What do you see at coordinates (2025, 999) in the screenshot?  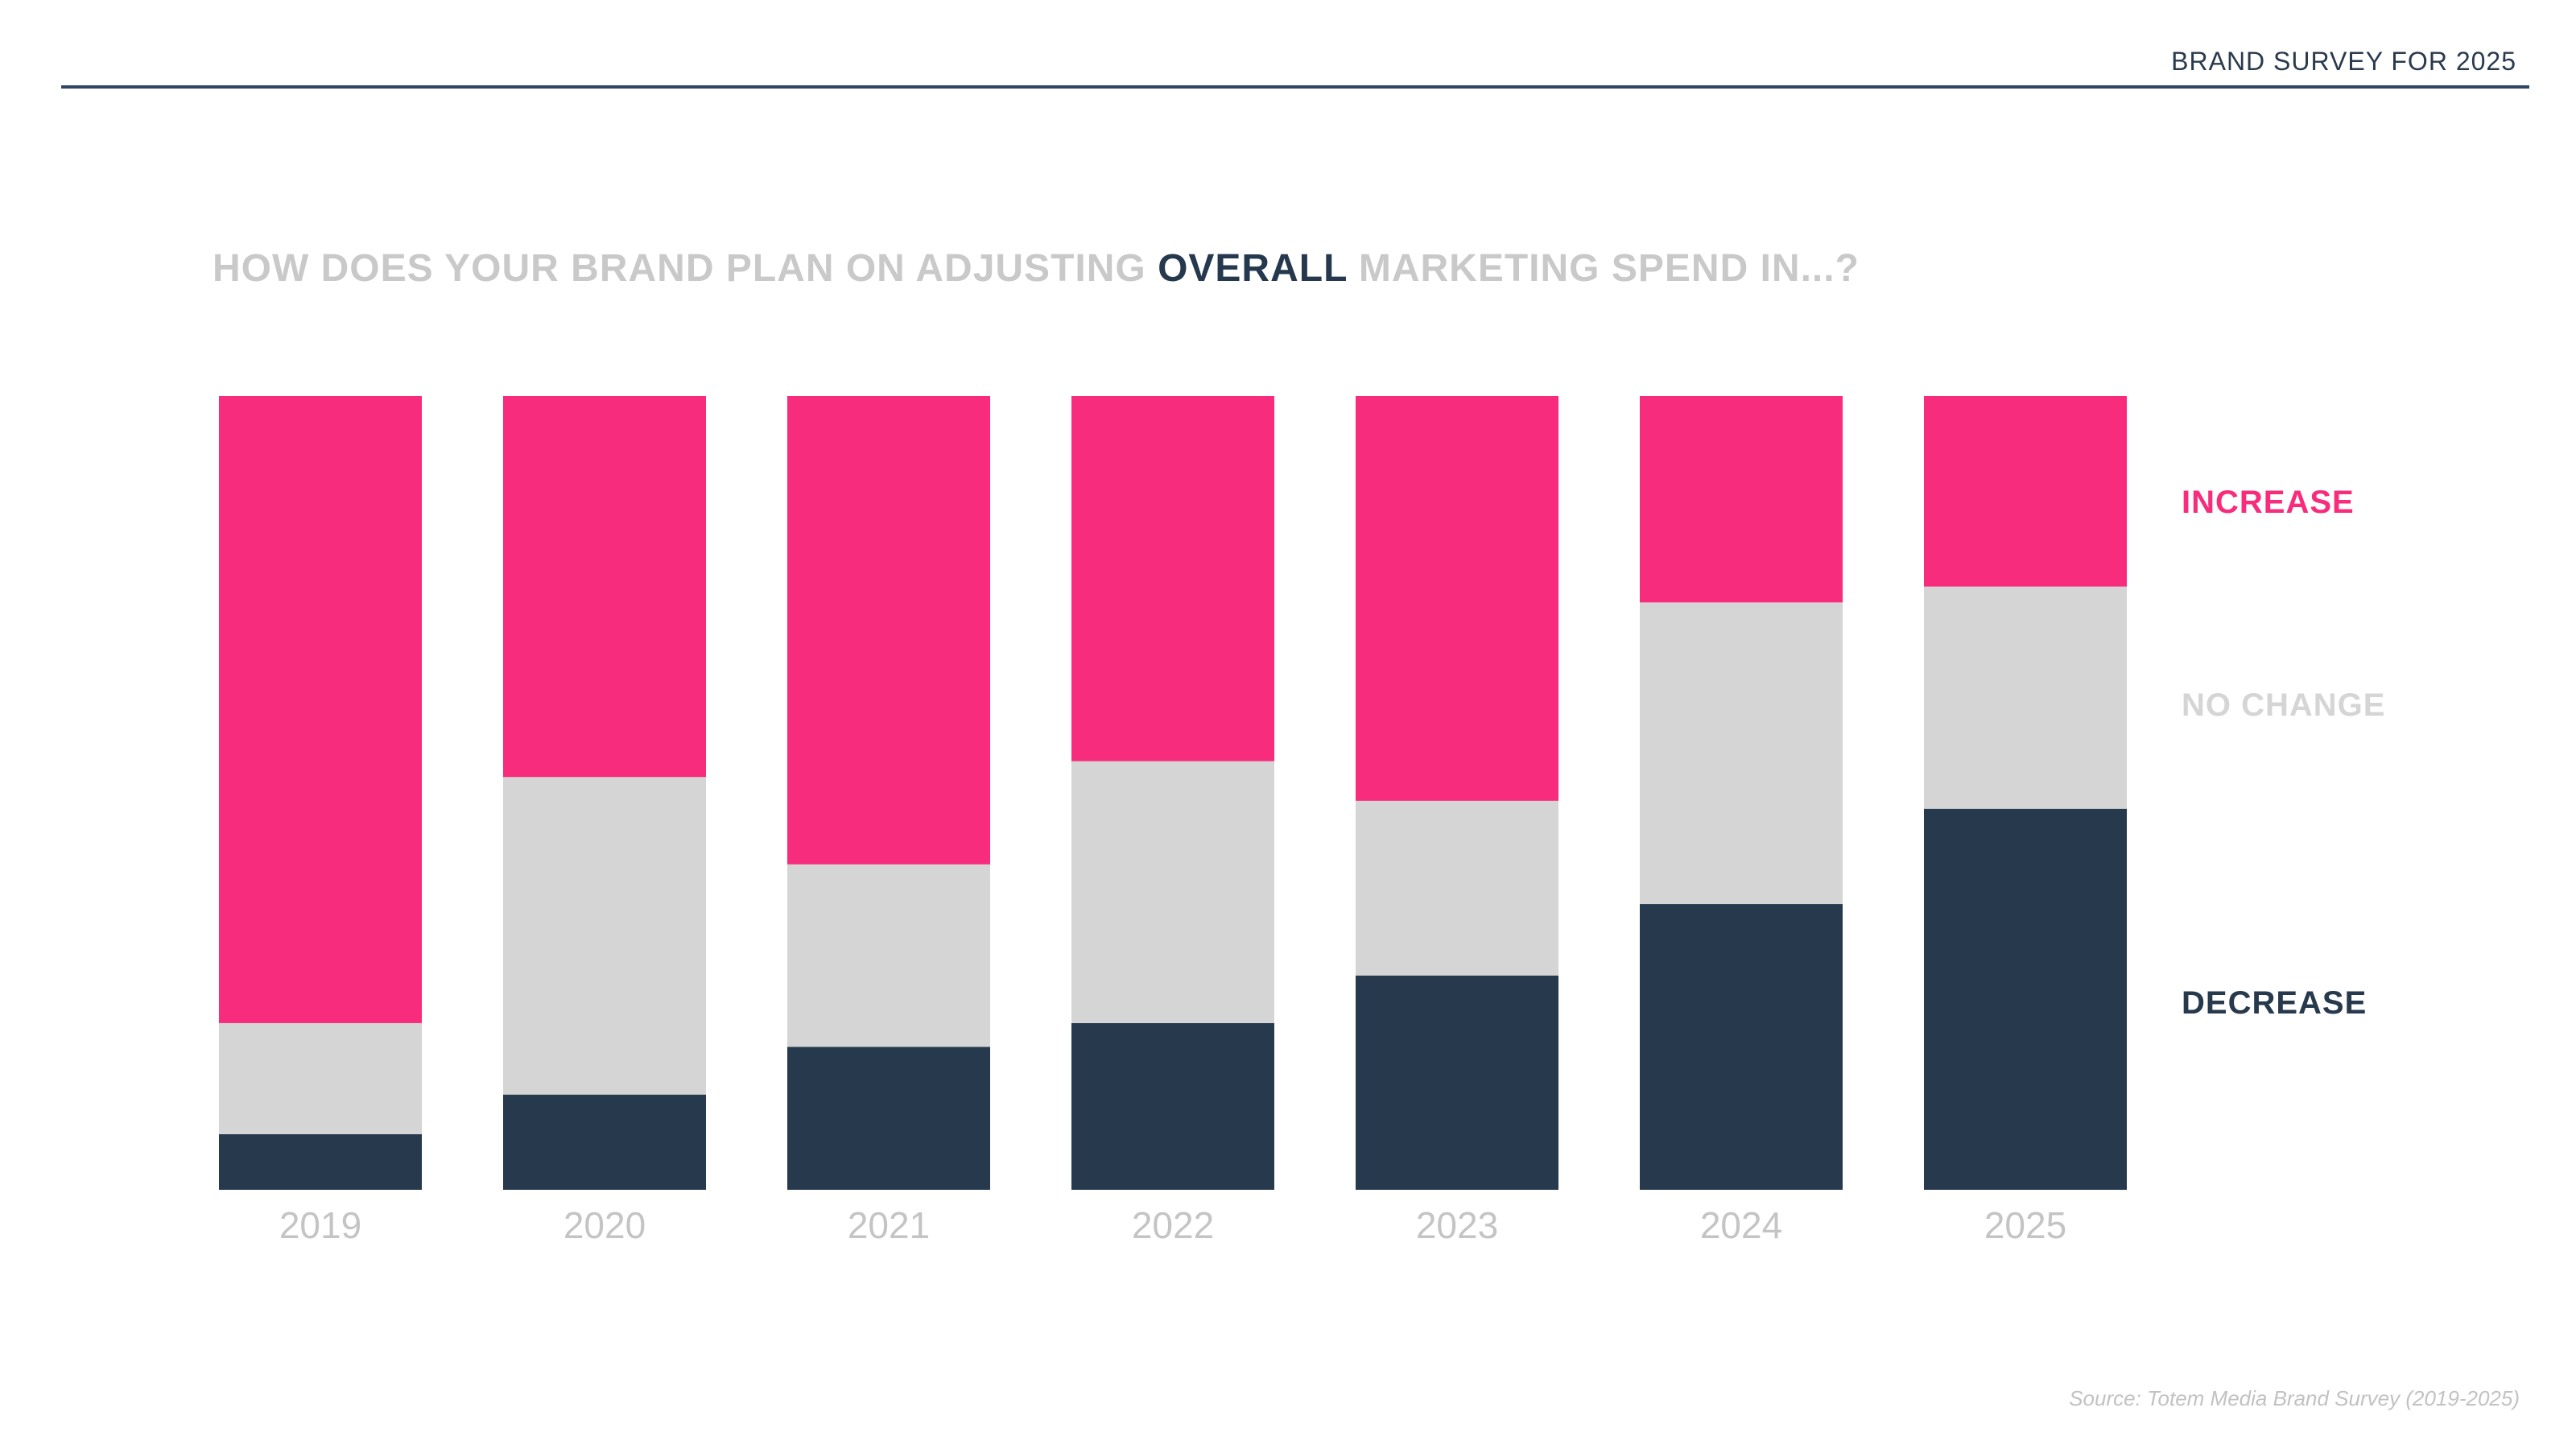 I see `bar-2025-decrease` at bounding box center [2025, 999].